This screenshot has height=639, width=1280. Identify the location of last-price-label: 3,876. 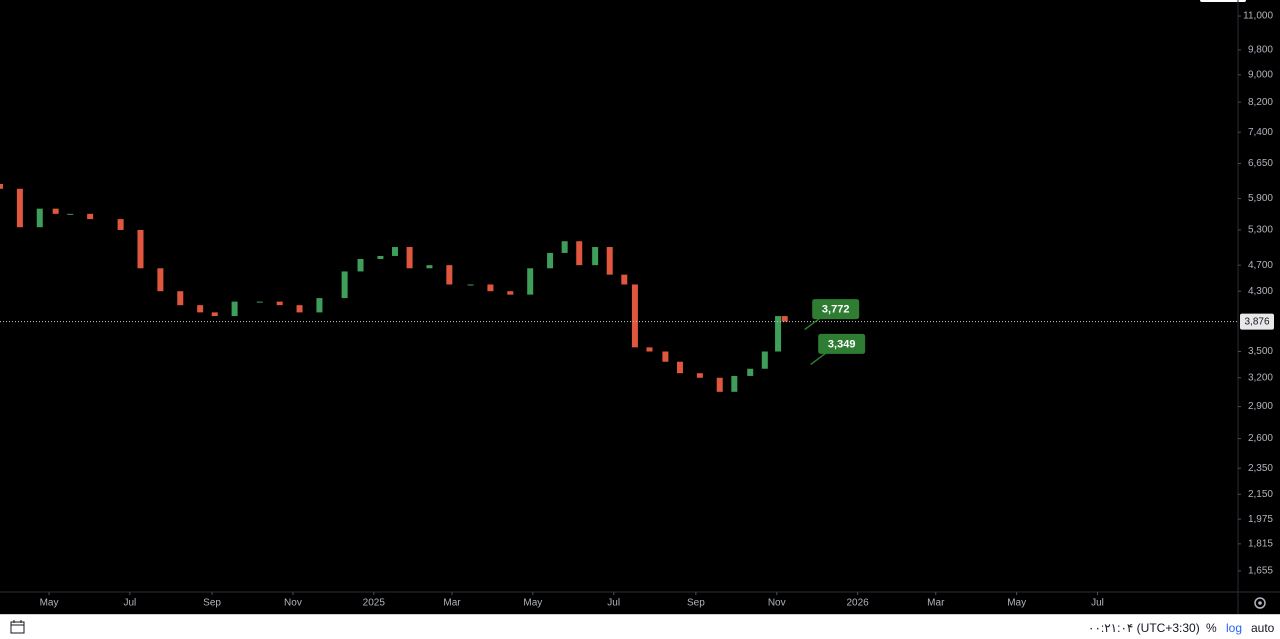
(1256, 321).